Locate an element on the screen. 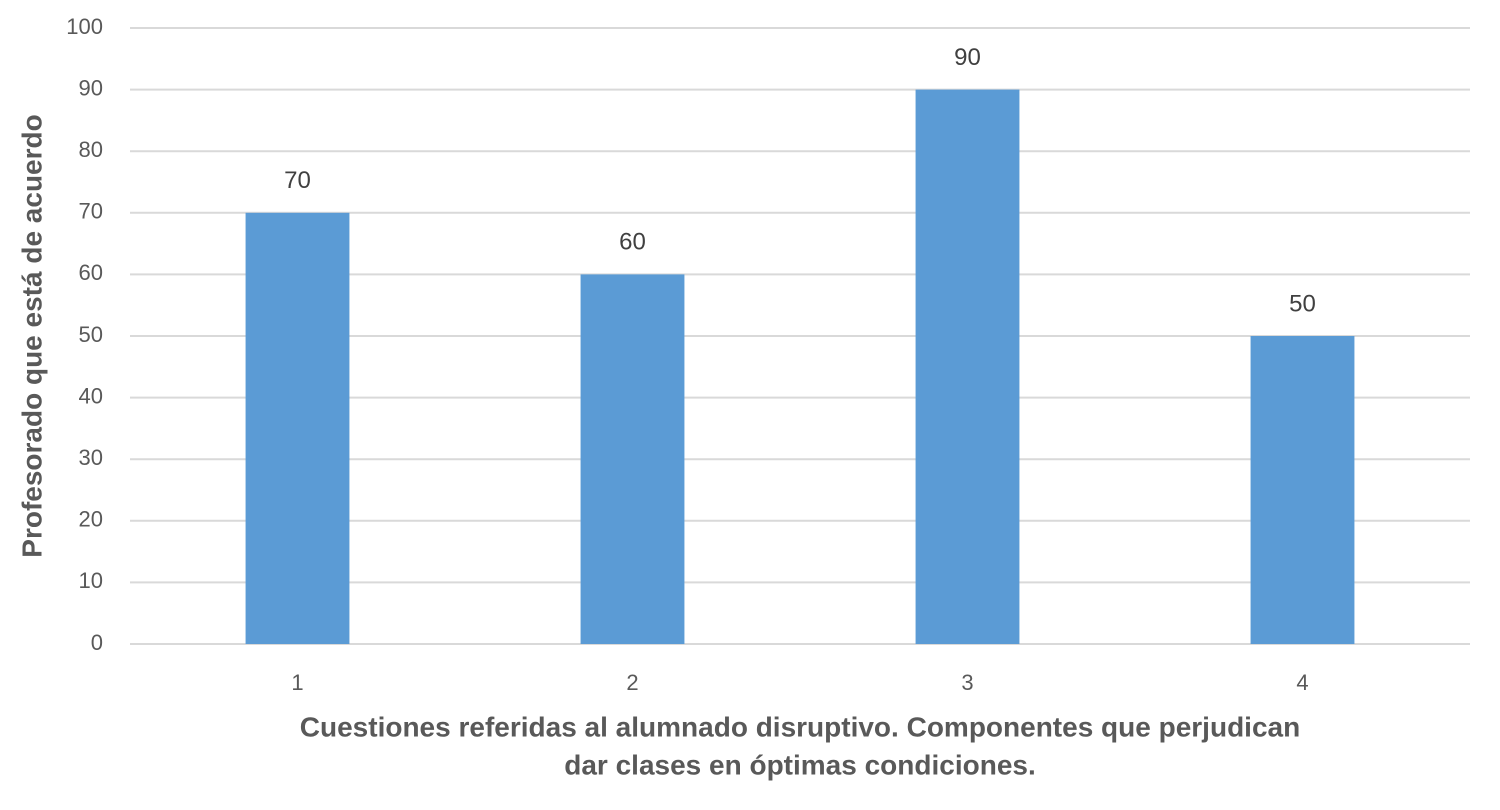 This screenshot has height=810, width=1500. y-tick-label: 80 is located at coordinates (91, 149).